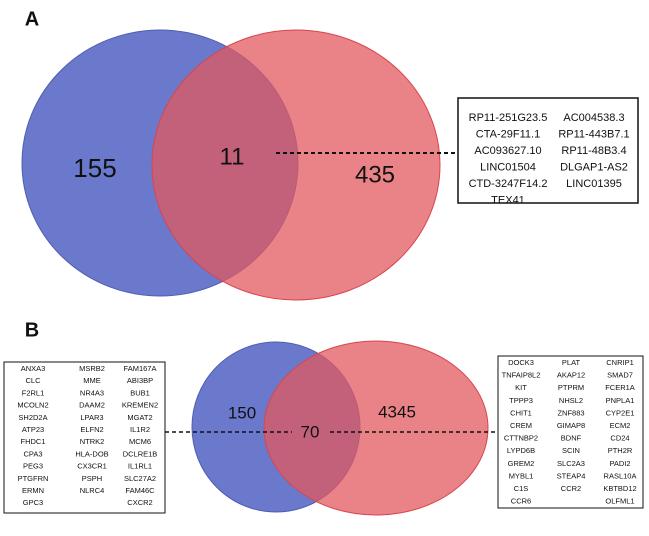 The height and width of the screenshot is (536, 649). What do you see at coordinates (508, 184) in the screenshot?
I see `gene-name: CTD-3247F14.2` at bounding box center [508, 184].